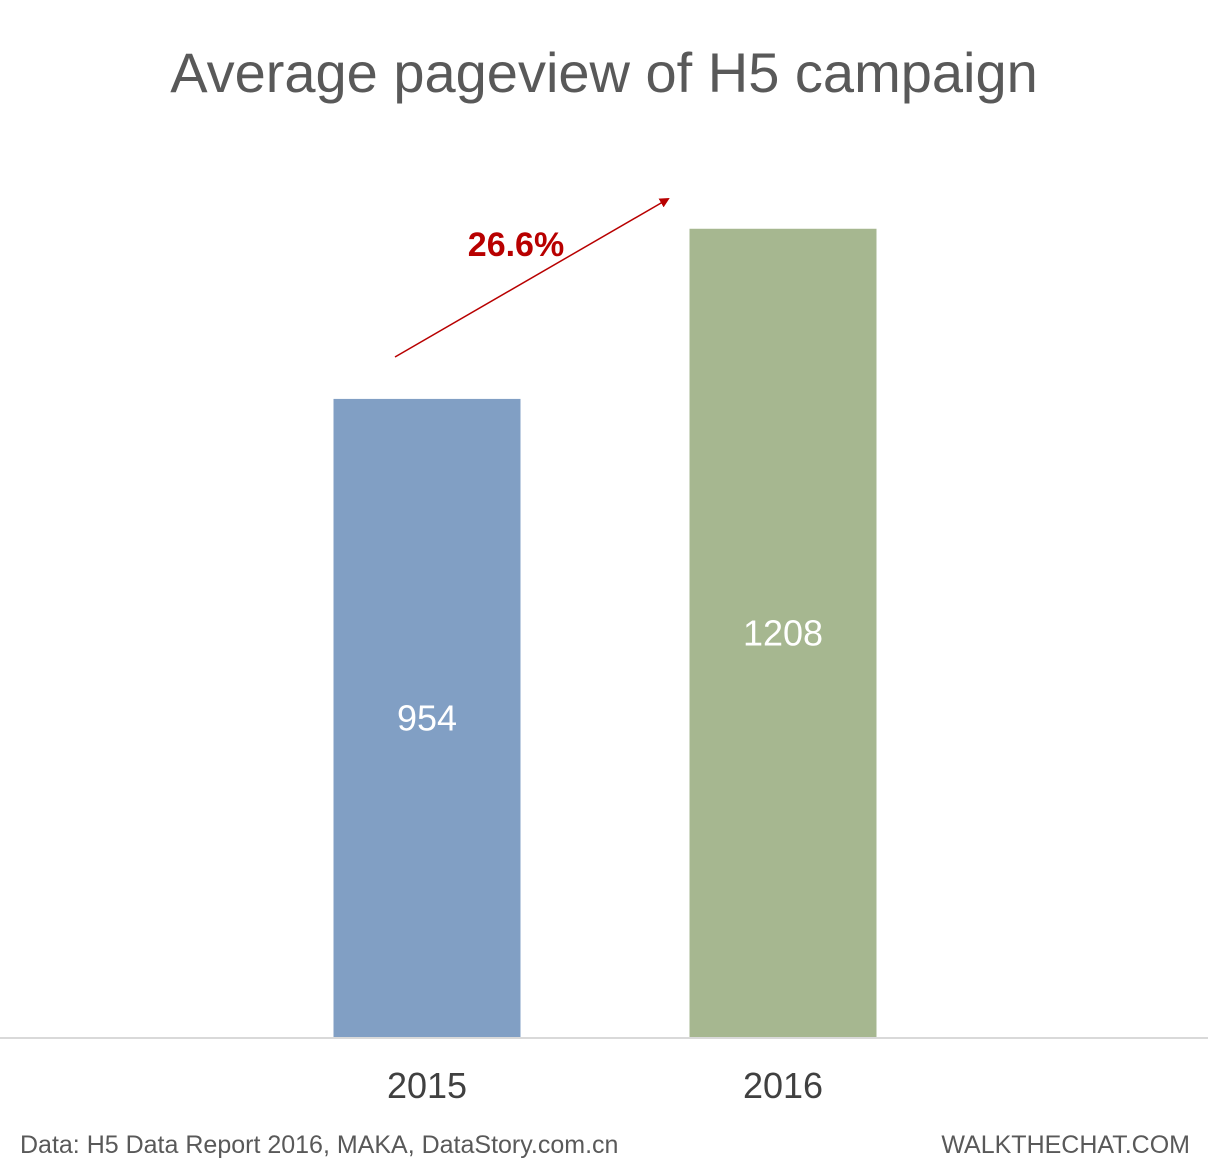  Describe the element at coordinates (783, 1085) in the screenshot. I see `x-tick-label-2016: 2016` at that location.